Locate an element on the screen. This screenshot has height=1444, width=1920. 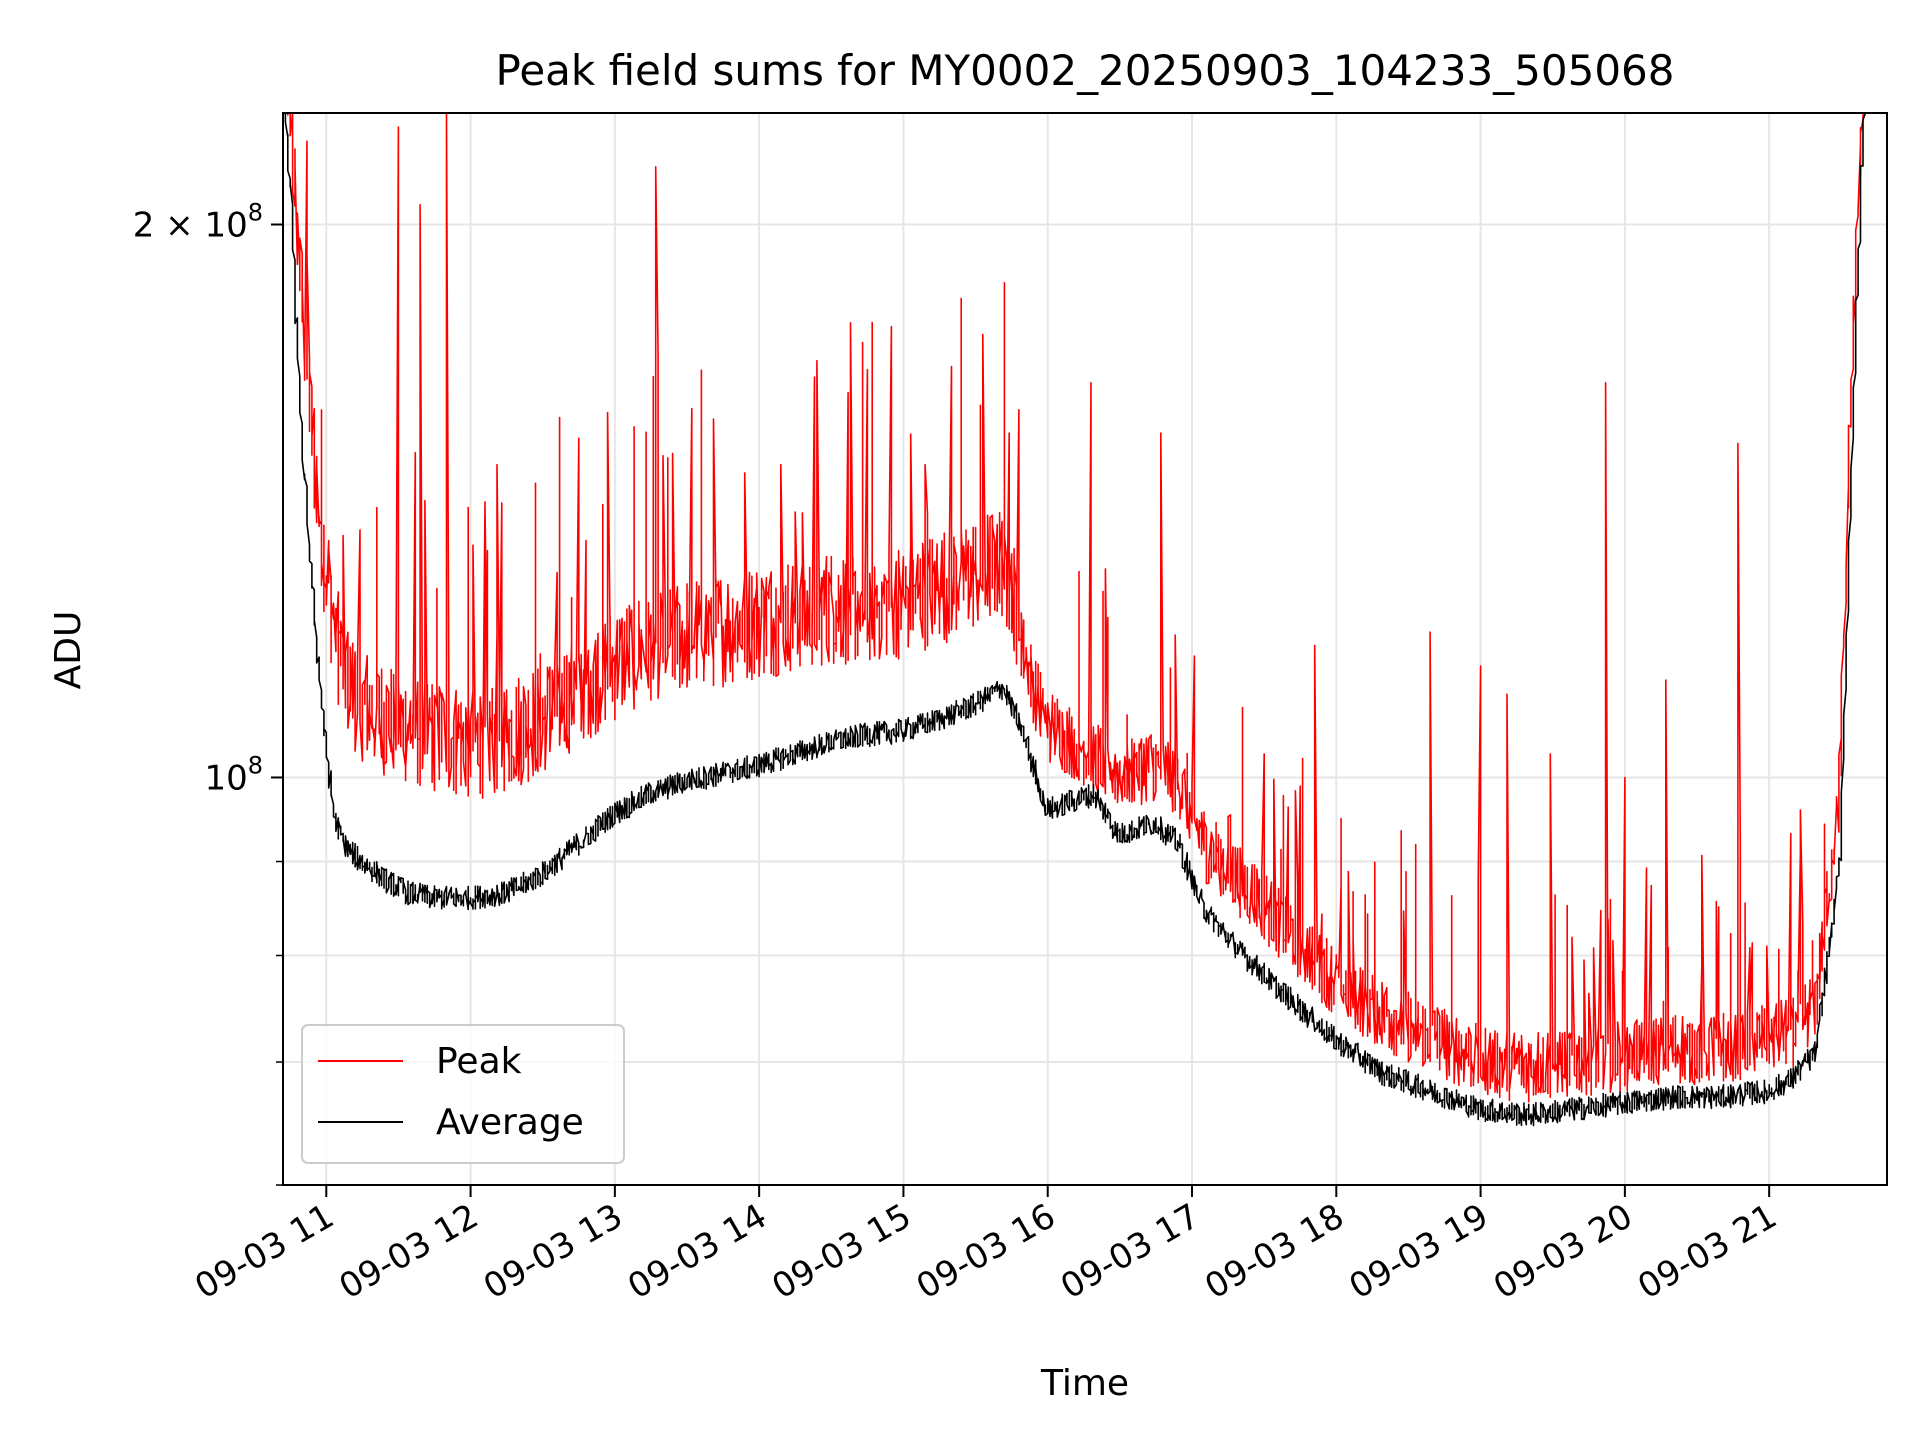
legend-box is located at coordinates (463, 1094).